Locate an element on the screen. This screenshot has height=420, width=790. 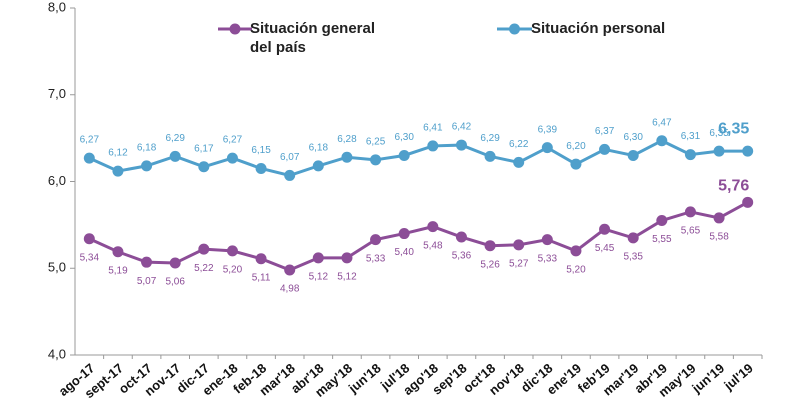
data-label: 6,37 is located at coordinates (605, 131).